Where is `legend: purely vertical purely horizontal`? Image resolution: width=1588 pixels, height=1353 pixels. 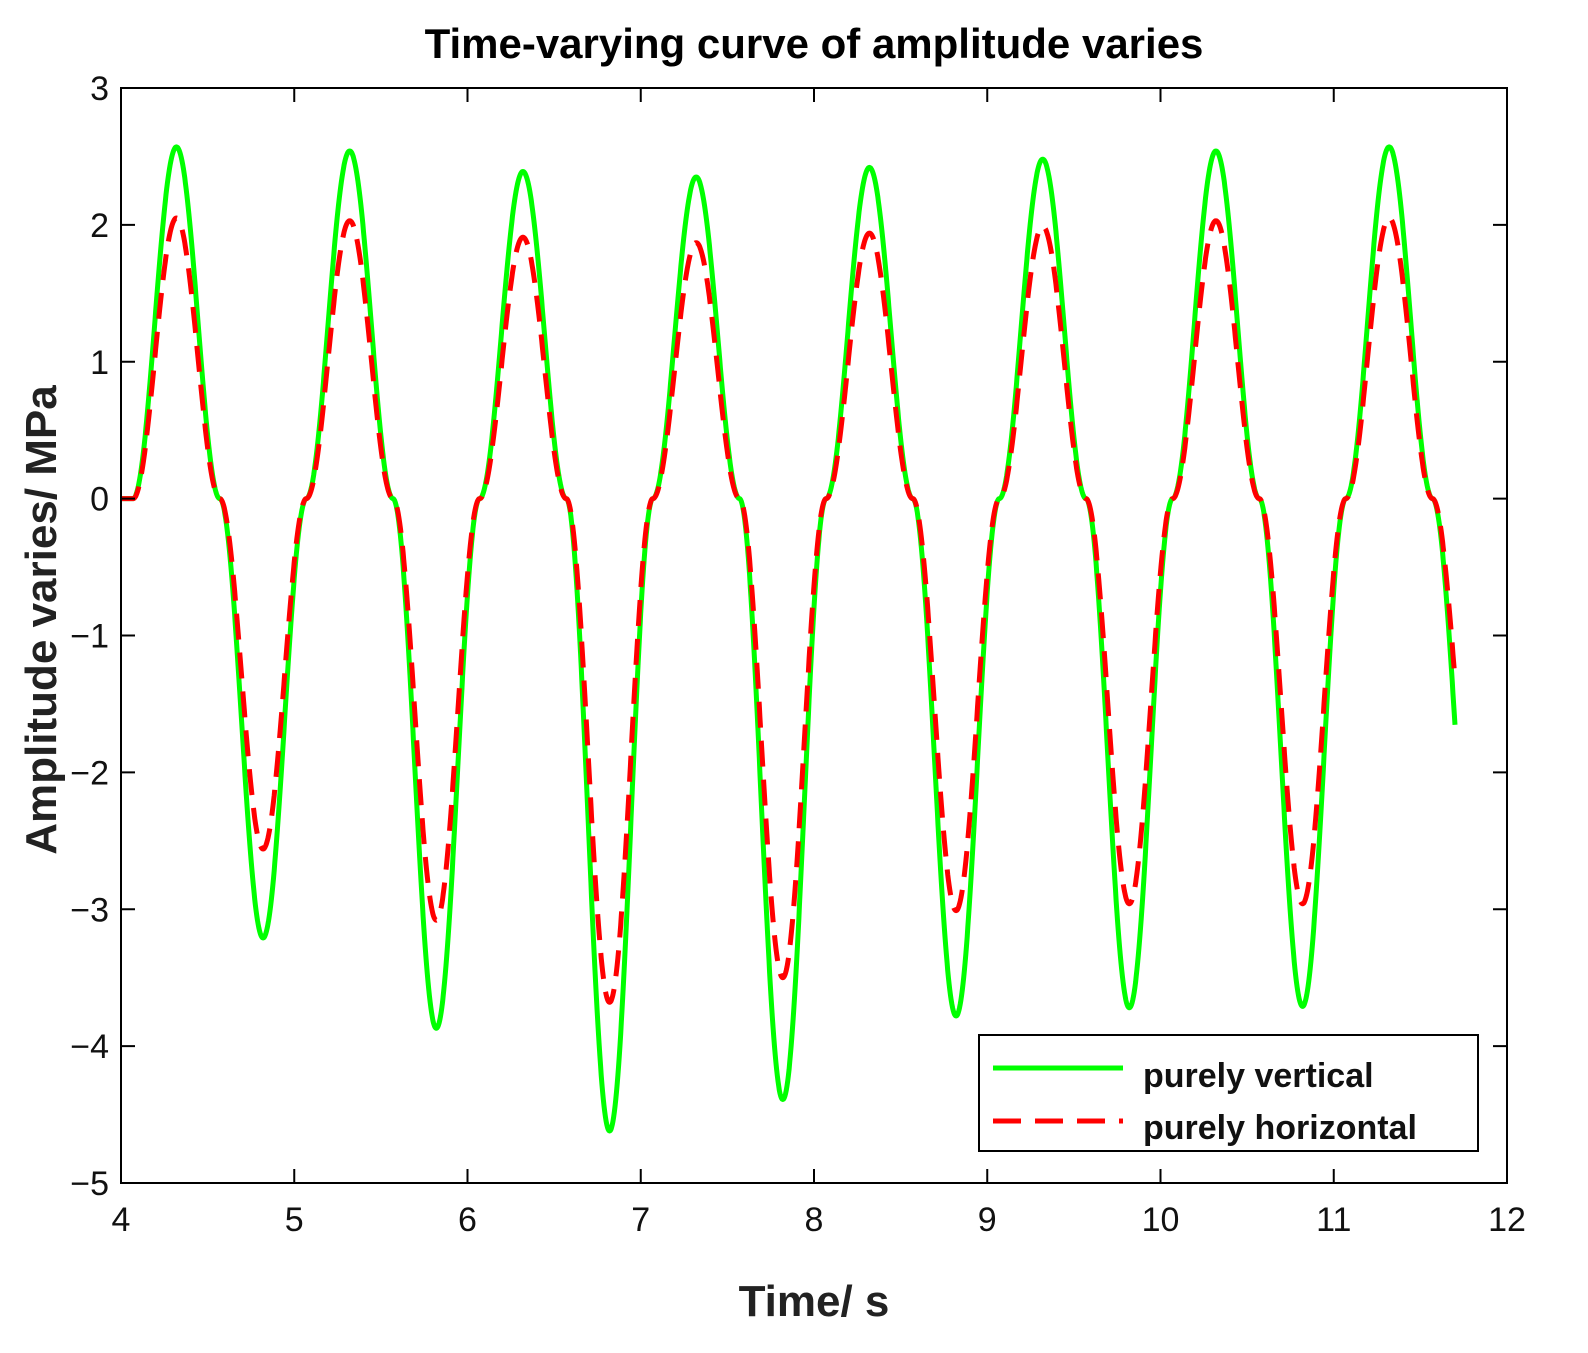
legend: purely vertical purely horizontal is located at coordinates (1228, 1093).